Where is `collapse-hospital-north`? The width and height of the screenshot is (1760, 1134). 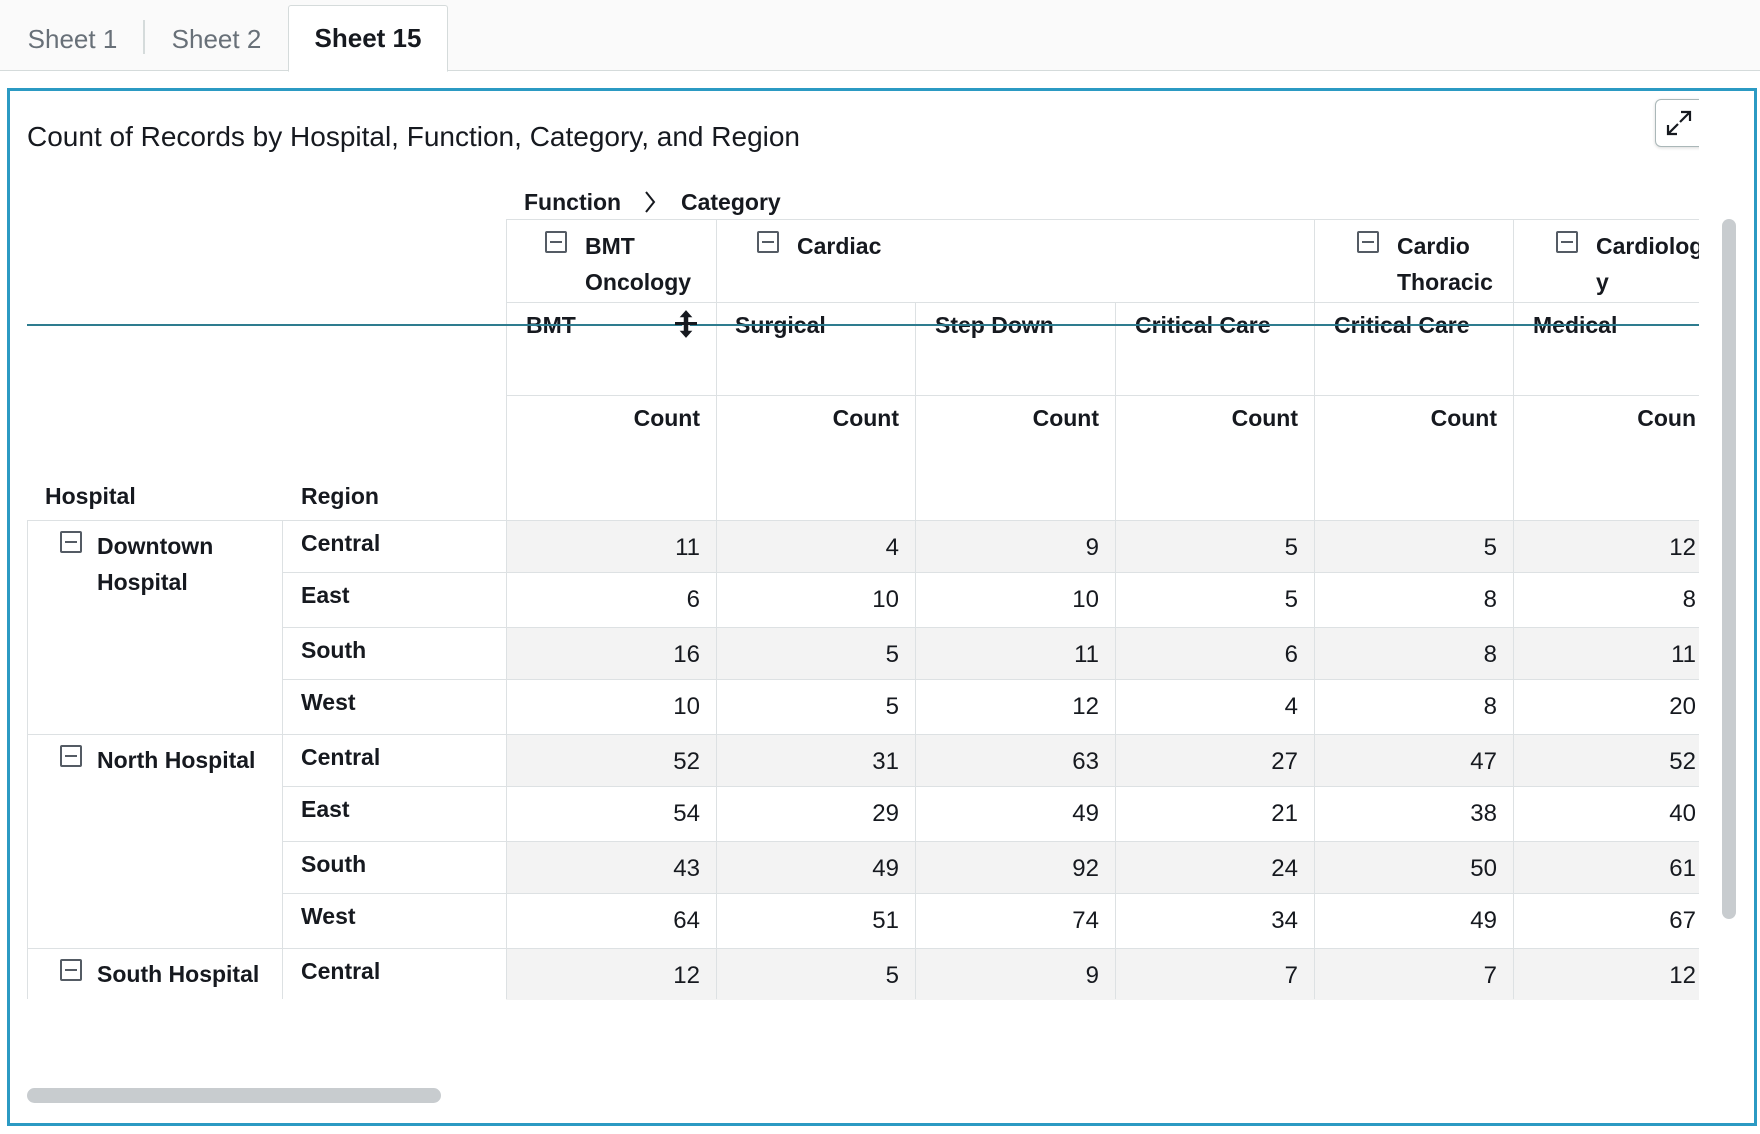
collapse-hospital-north is located at coordinates (71, 756).